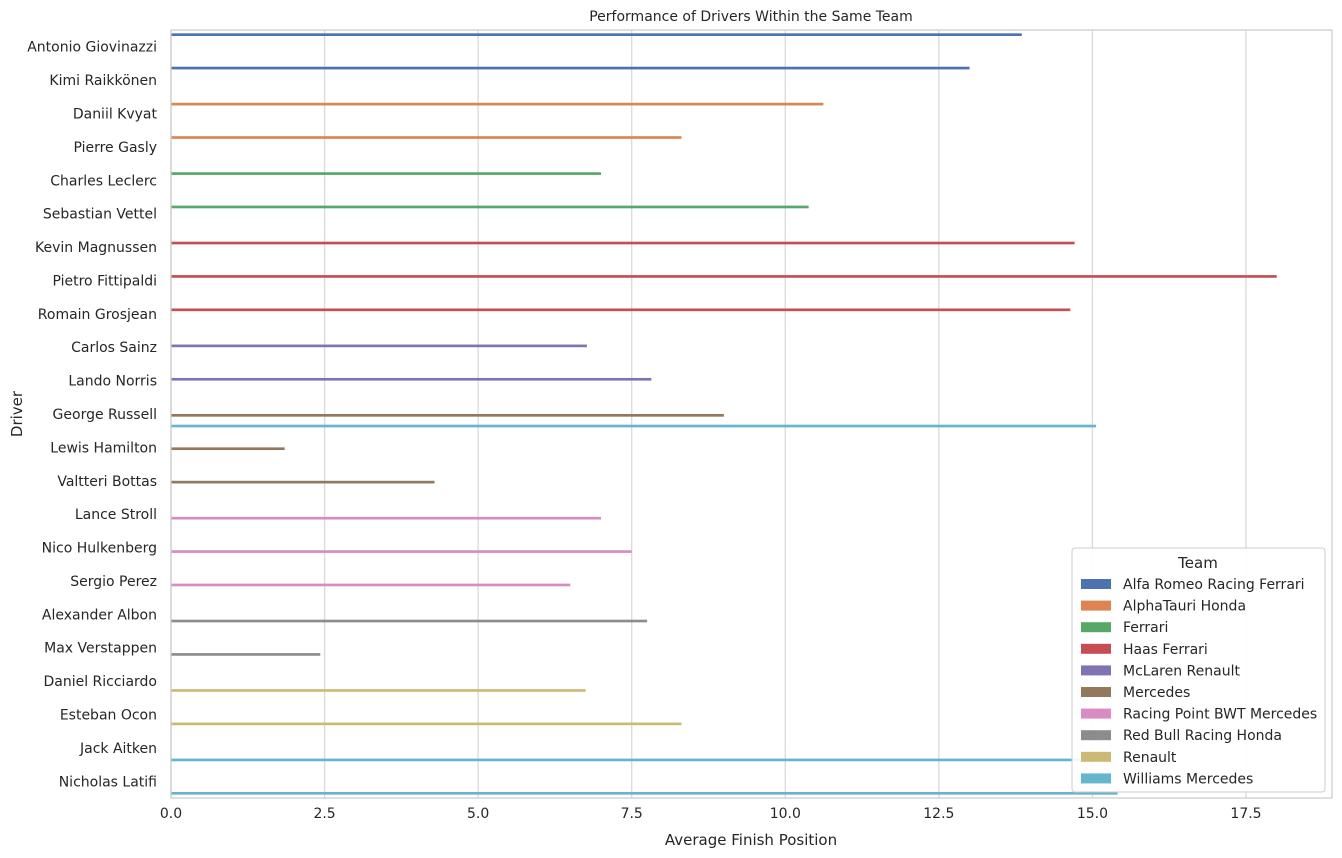 The width and height of the screenshot is (1342, 858). Describe the element at coordinates (112, 382) in the screenshot. I see `y-tick-label: Lando Norris` at that location.